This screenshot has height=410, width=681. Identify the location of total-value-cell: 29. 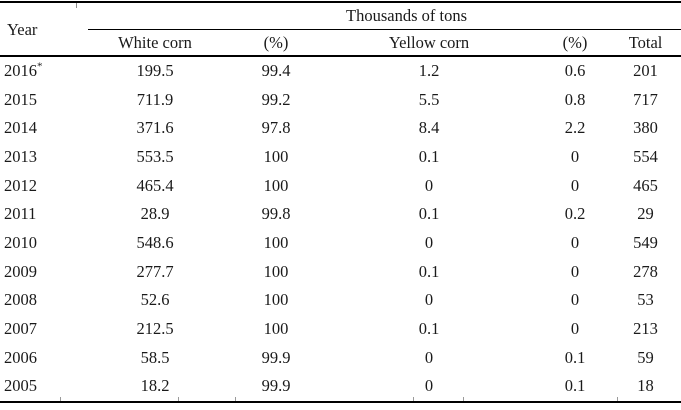
(645, 214).